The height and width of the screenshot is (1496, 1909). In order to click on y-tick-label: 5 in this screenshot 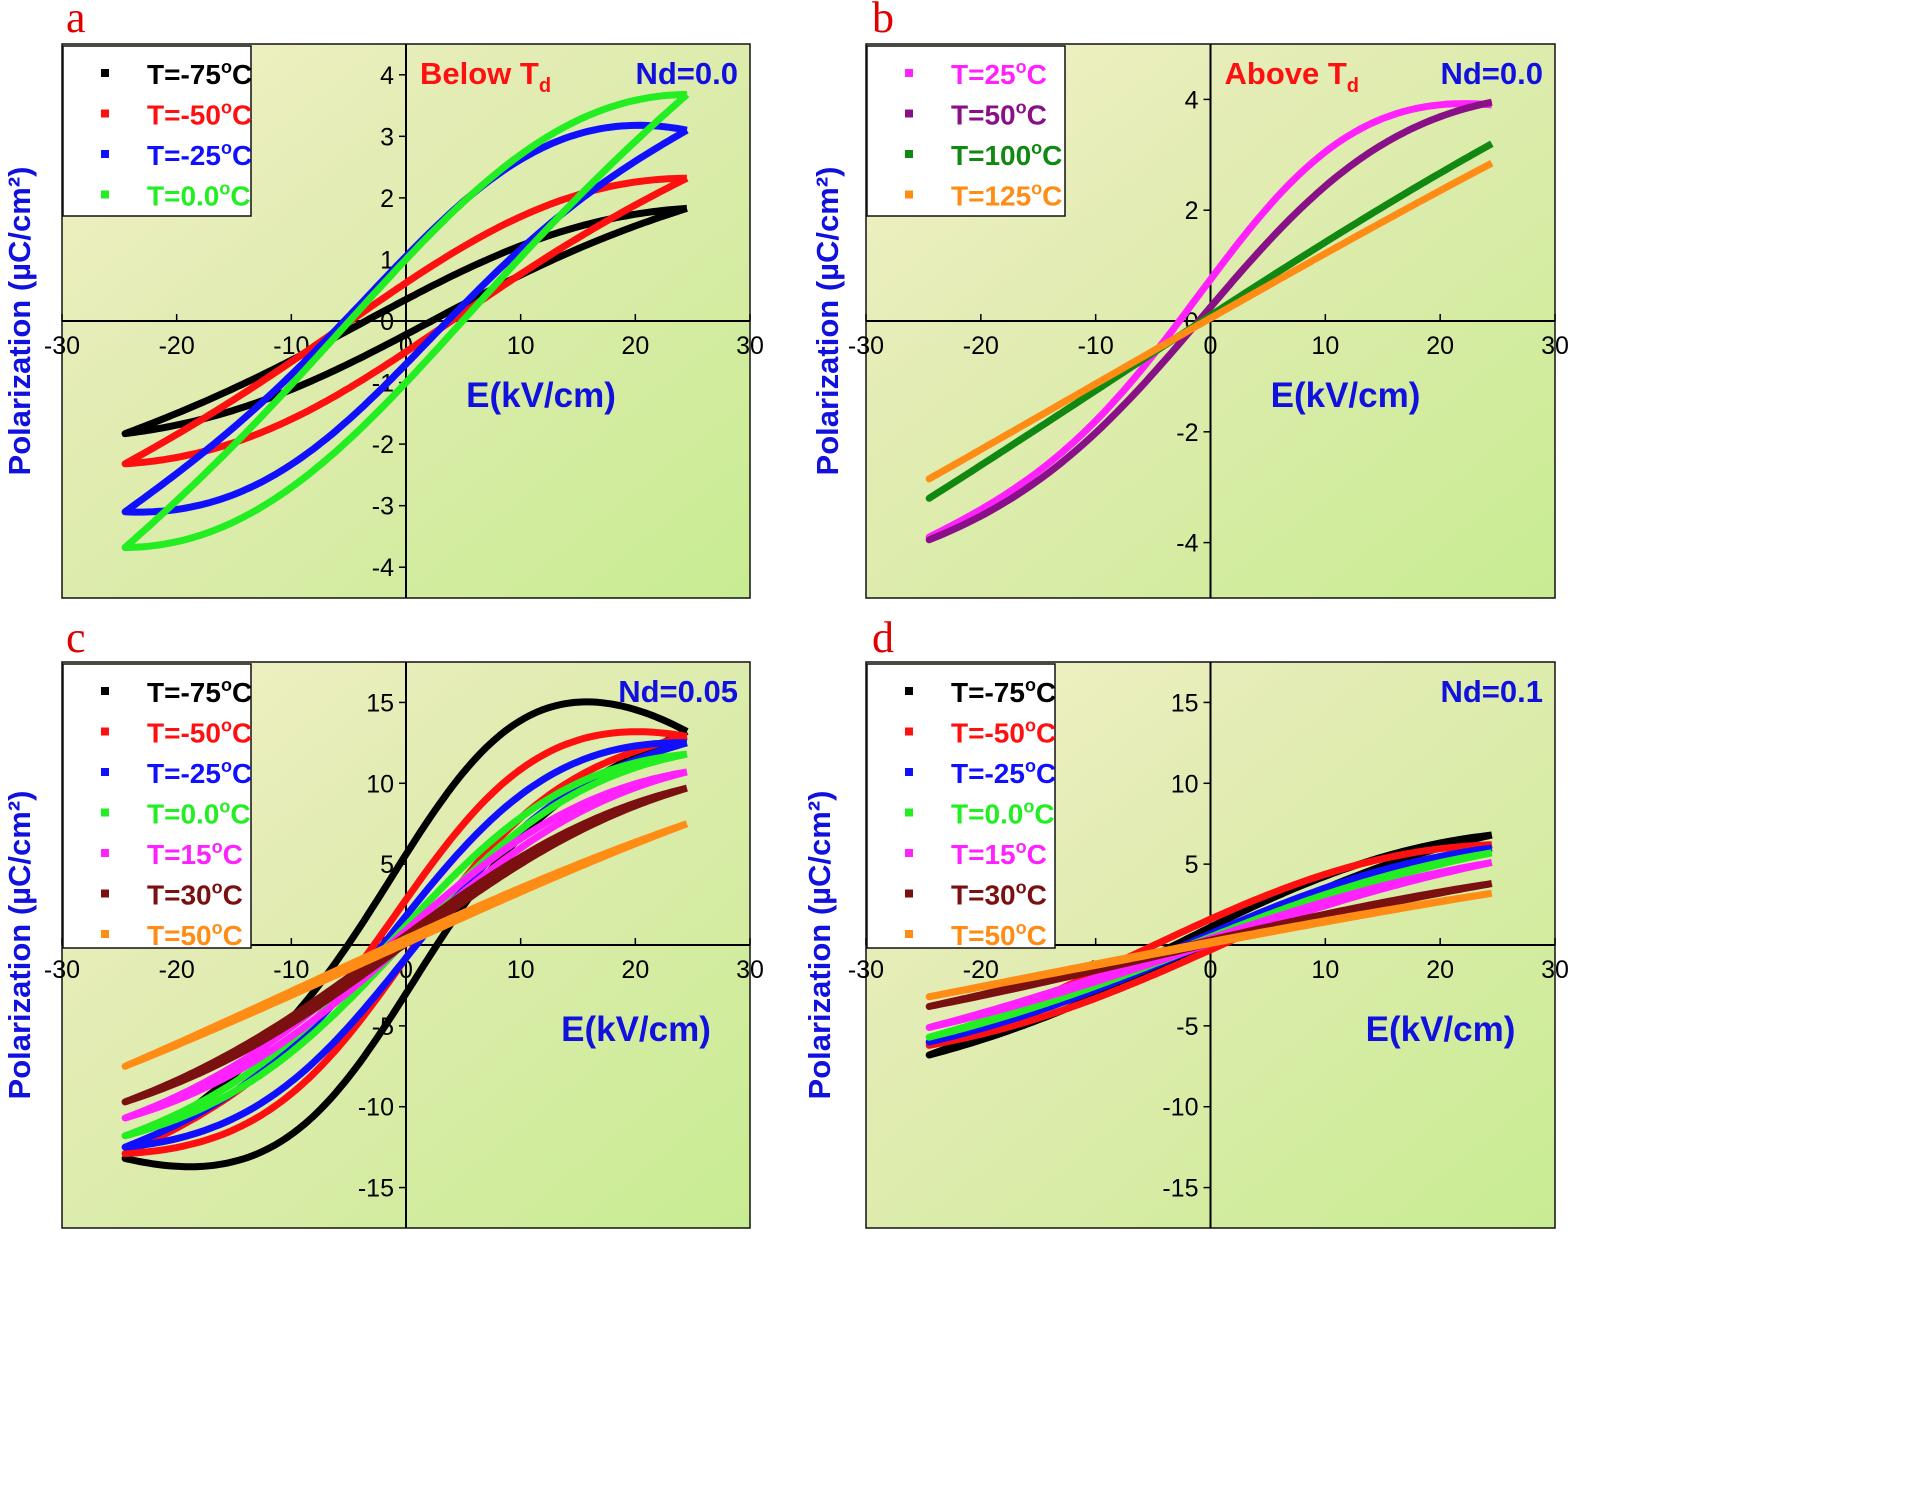, I will do `click(387, 865)`.